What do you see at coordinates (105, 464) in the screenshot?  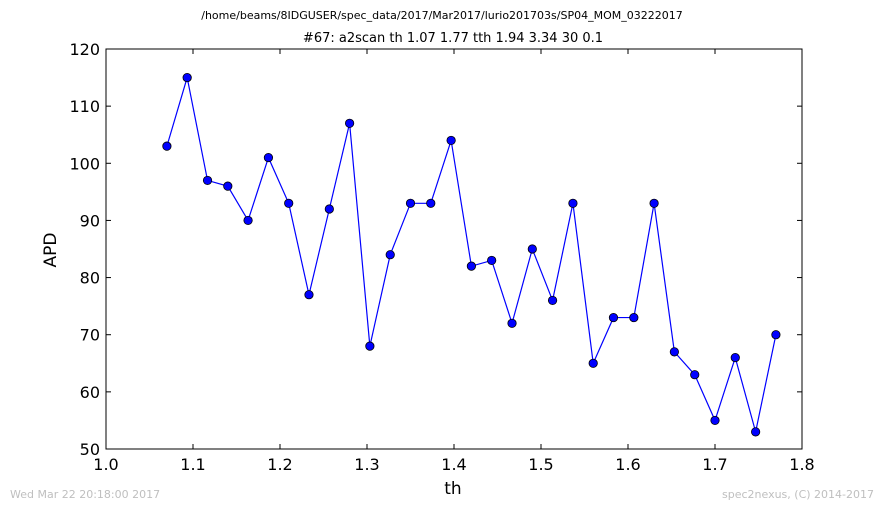 I see `x-tick-label: 1.0` at bounding box center [105, 464].